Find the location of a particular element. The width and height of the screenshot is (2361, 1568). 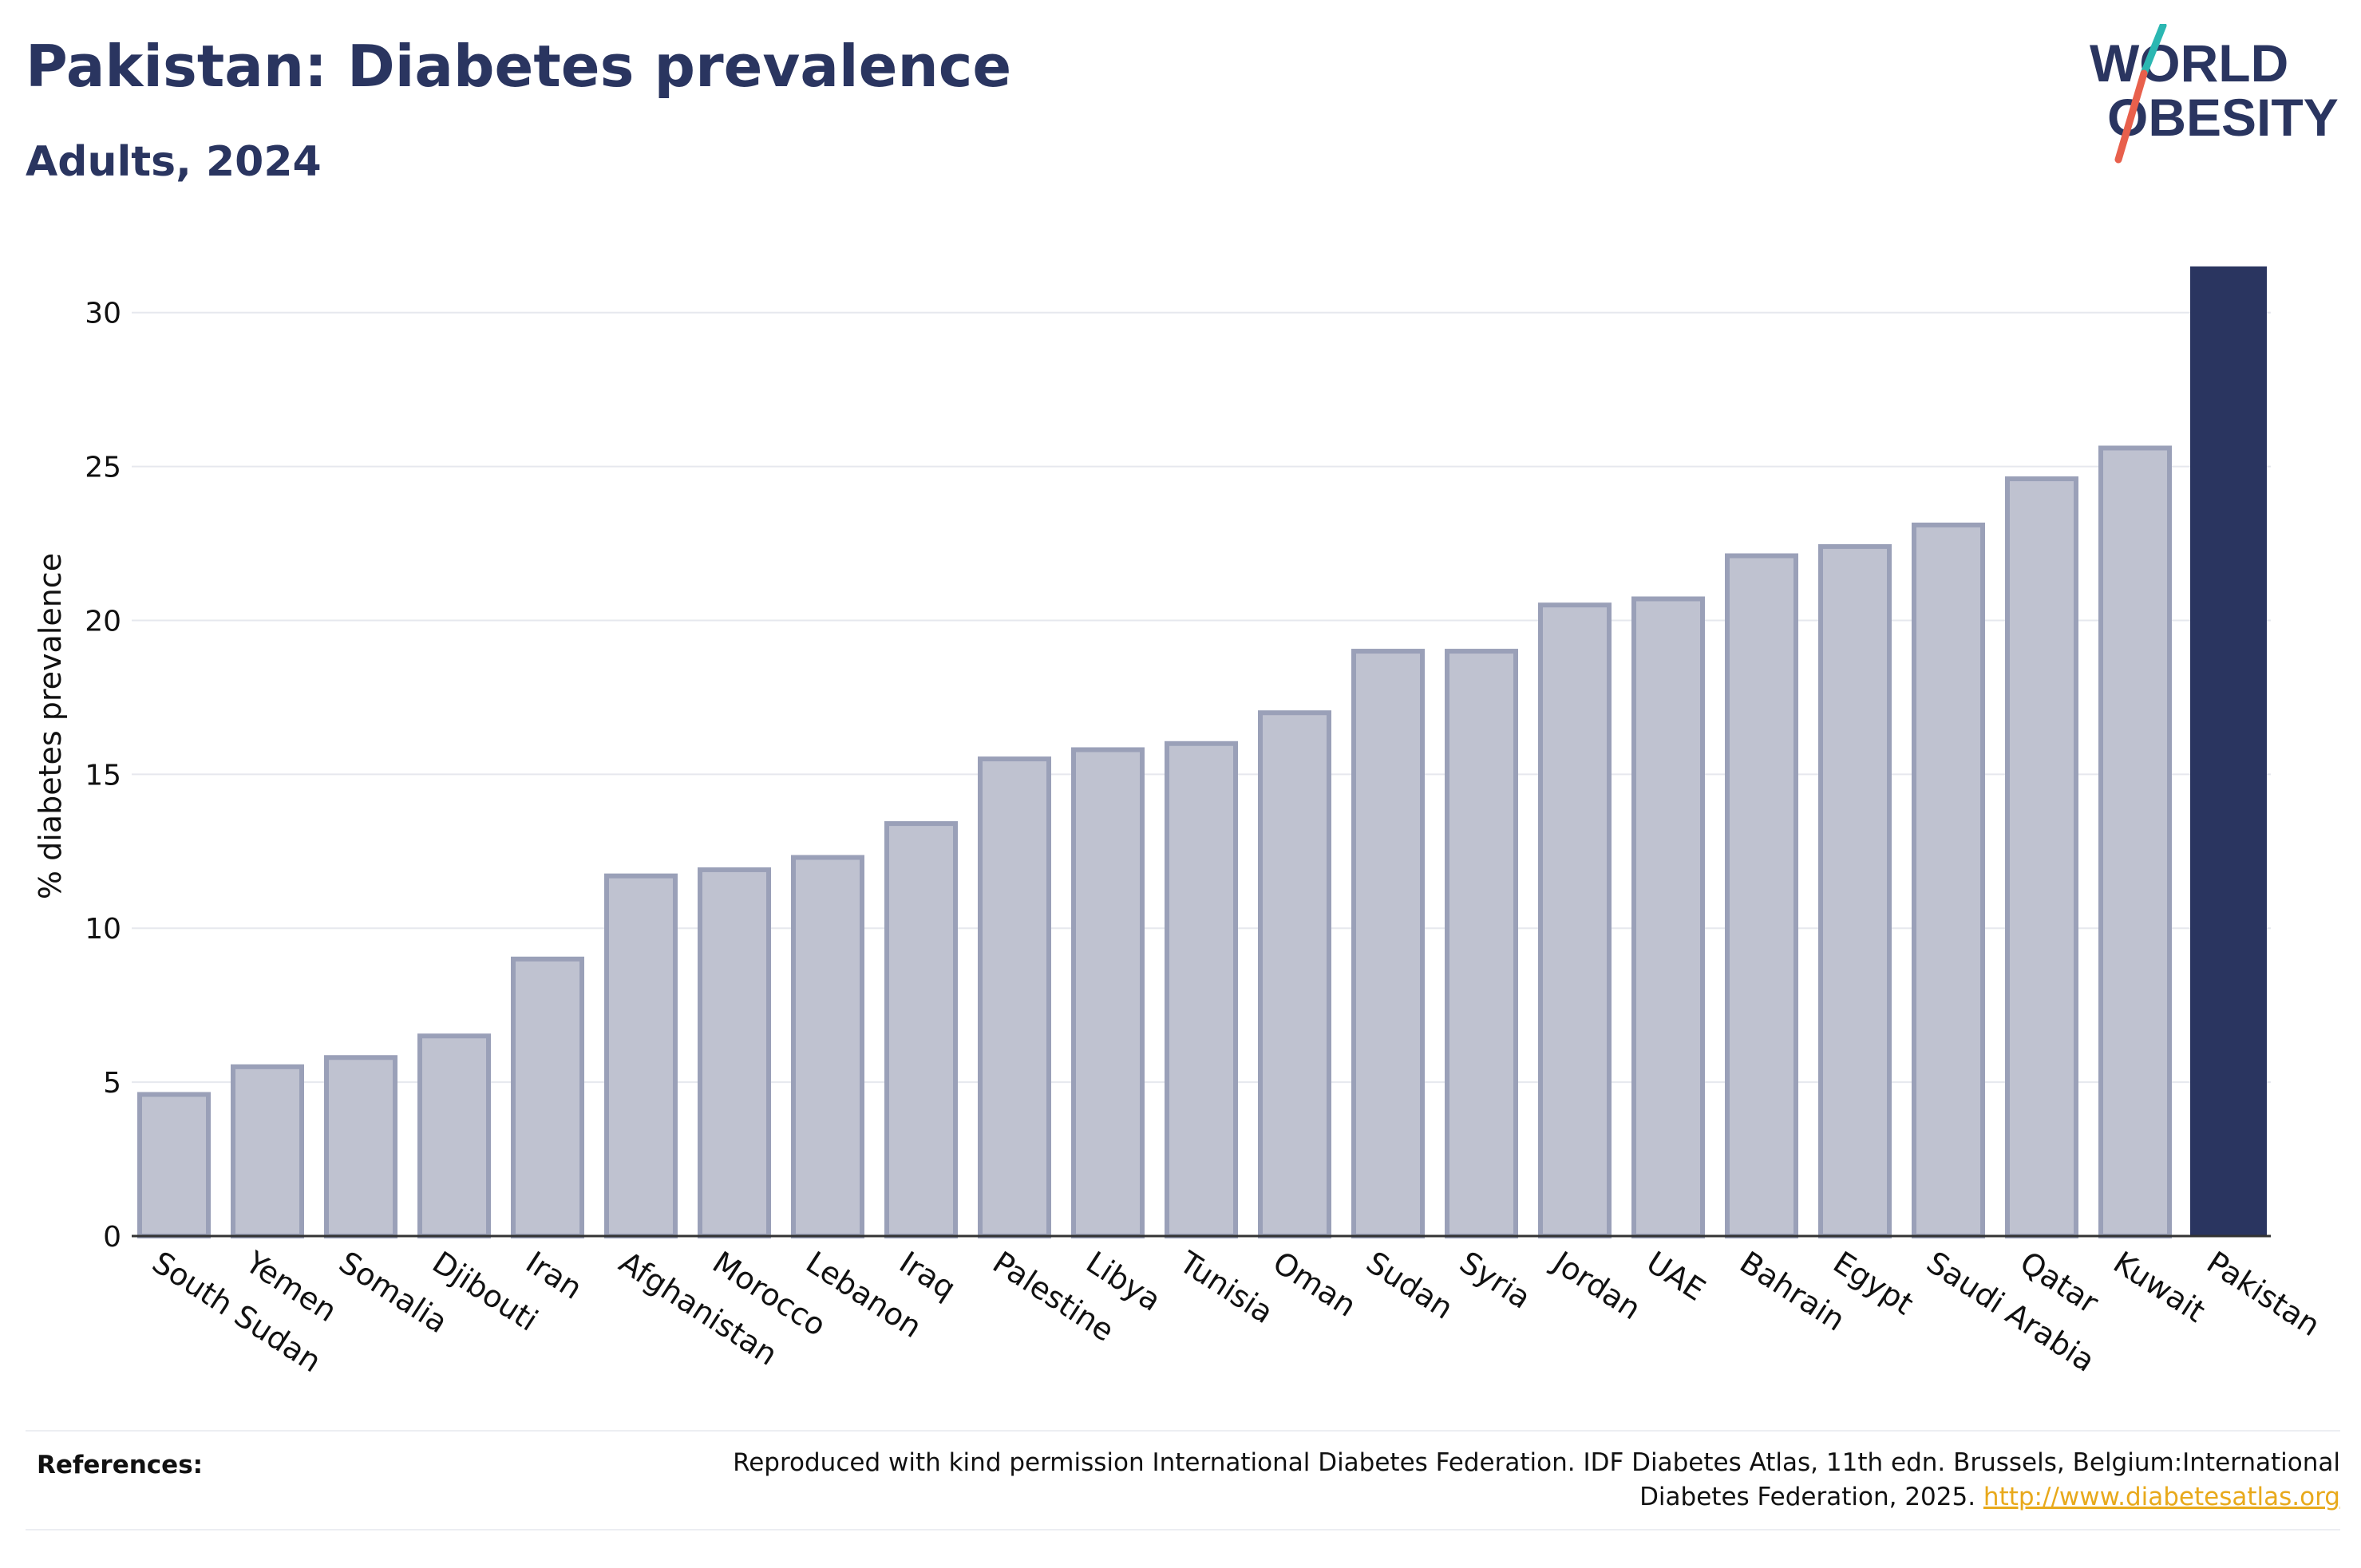

x-tick-label: Bahrain is located at coordinates (1792, 1291).